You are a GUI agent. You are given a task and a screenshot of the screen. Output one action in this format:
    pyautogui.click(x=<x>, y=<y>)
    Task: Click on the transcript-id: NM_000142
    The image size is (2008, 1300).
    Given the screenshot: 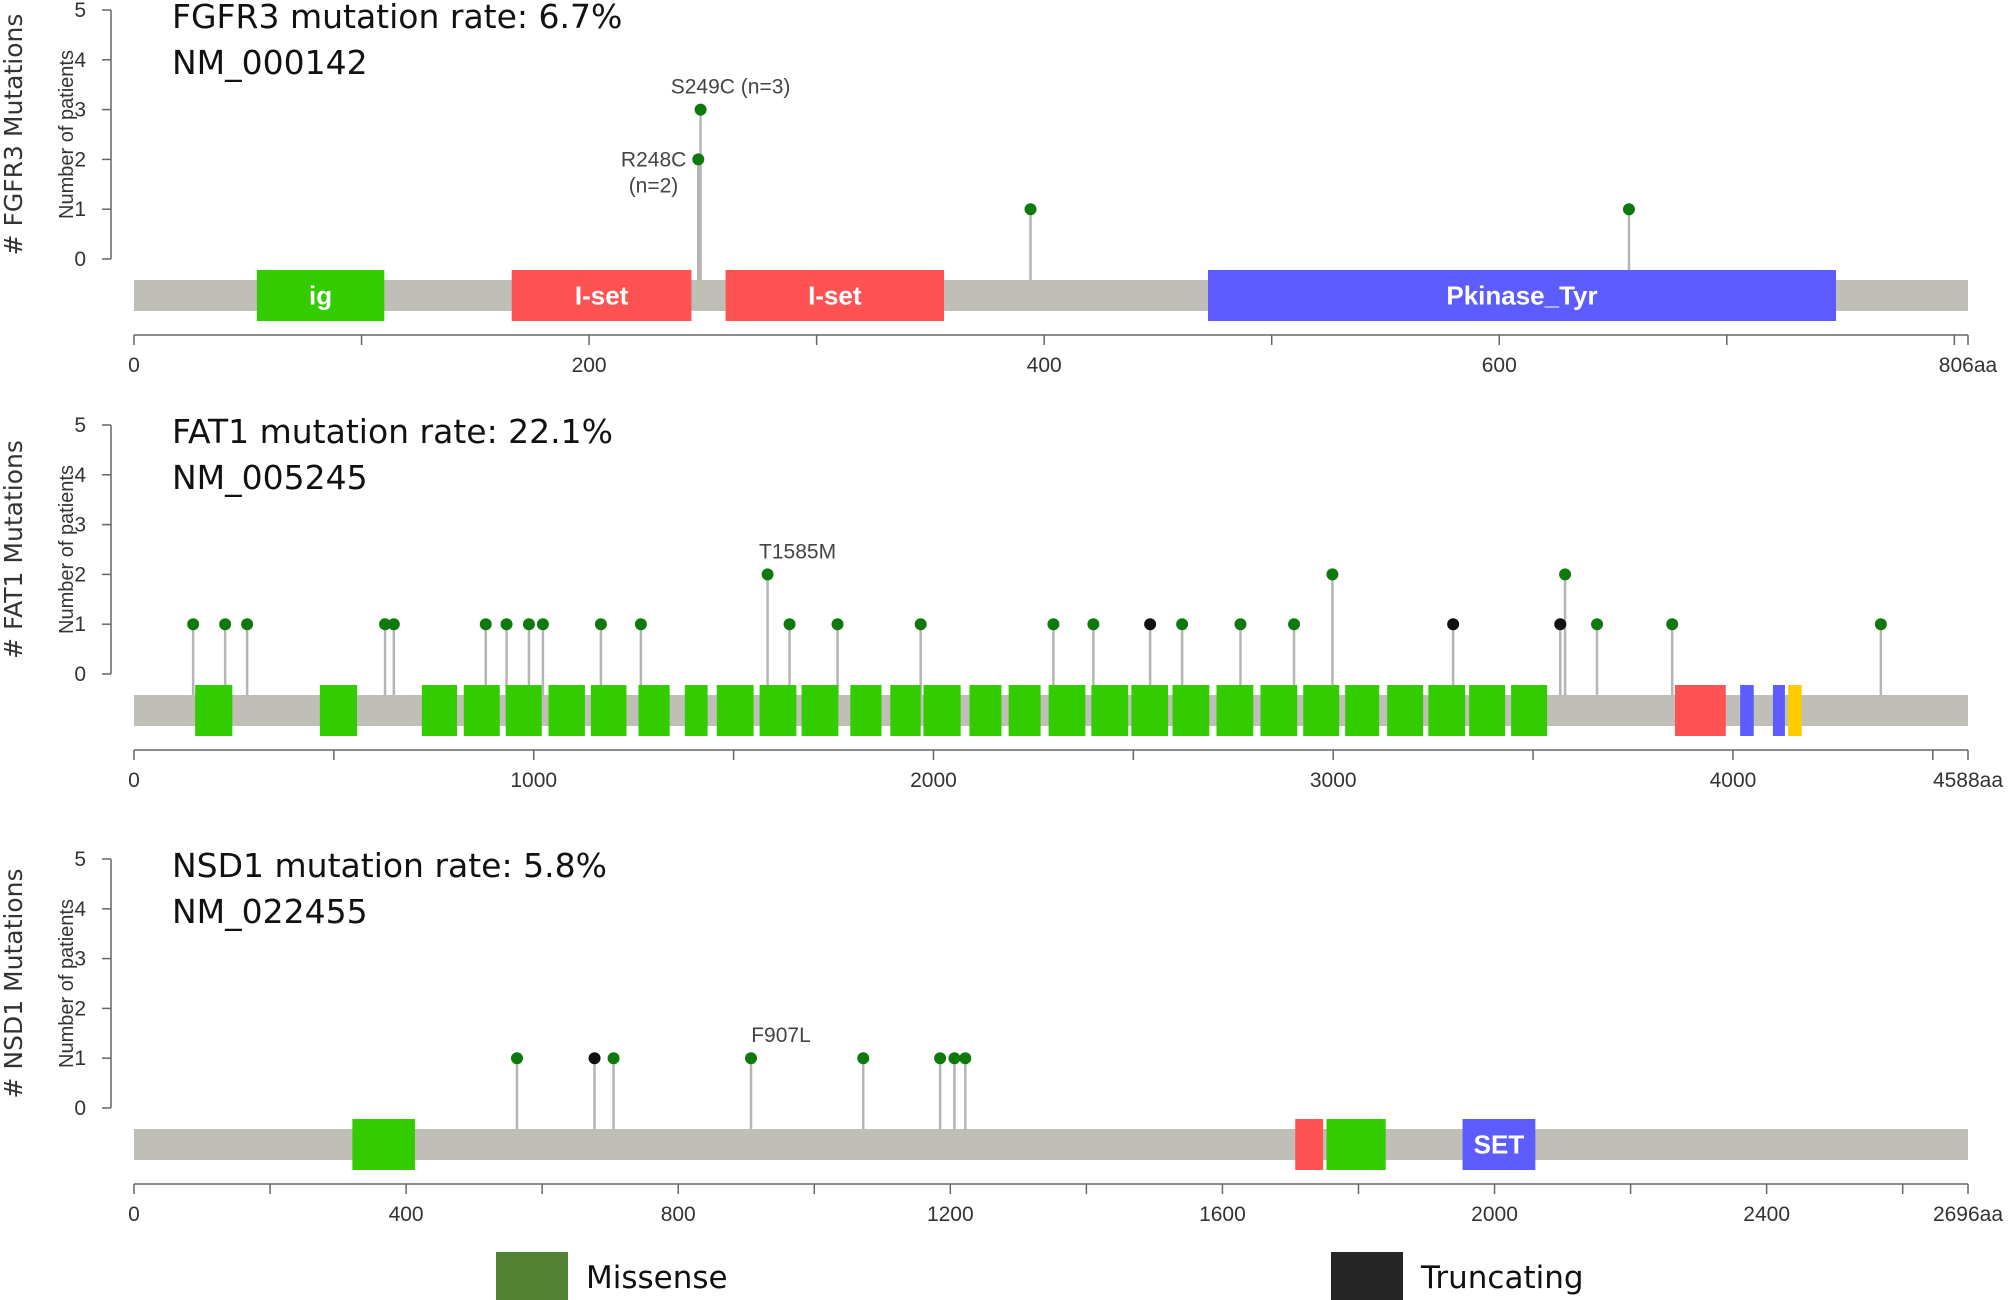 What is the action you would take?
    pyautogui.click(x=270, y=62)
    